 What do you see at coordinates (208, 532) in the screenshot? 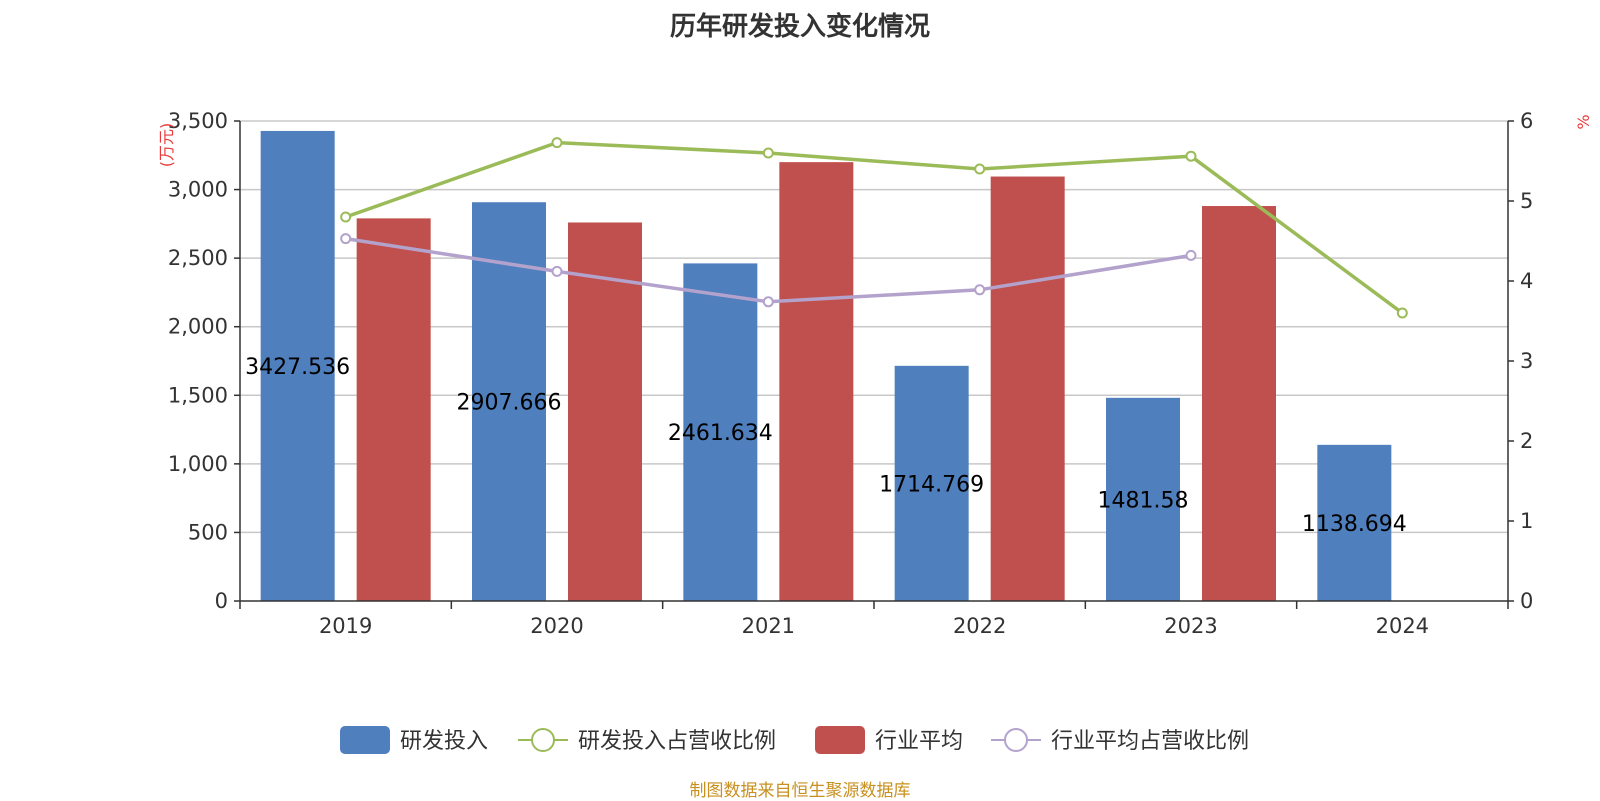
I see `y-left-tick-label: 500` at bounding box center [208, 532].